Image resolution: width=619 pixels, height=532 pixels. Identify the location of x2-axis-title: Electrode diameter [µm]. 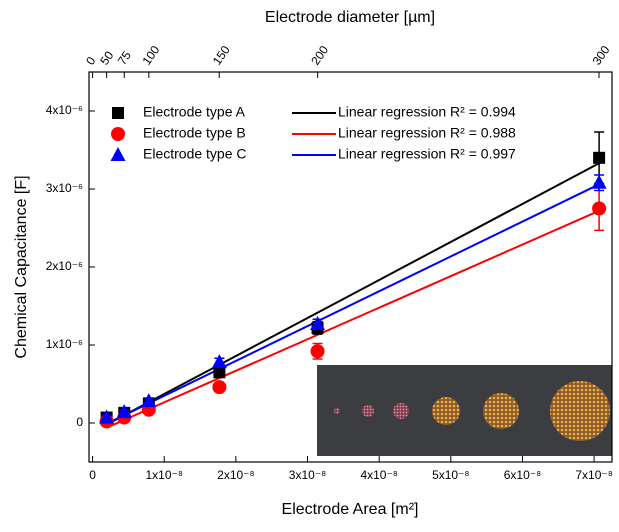
(350, 17).